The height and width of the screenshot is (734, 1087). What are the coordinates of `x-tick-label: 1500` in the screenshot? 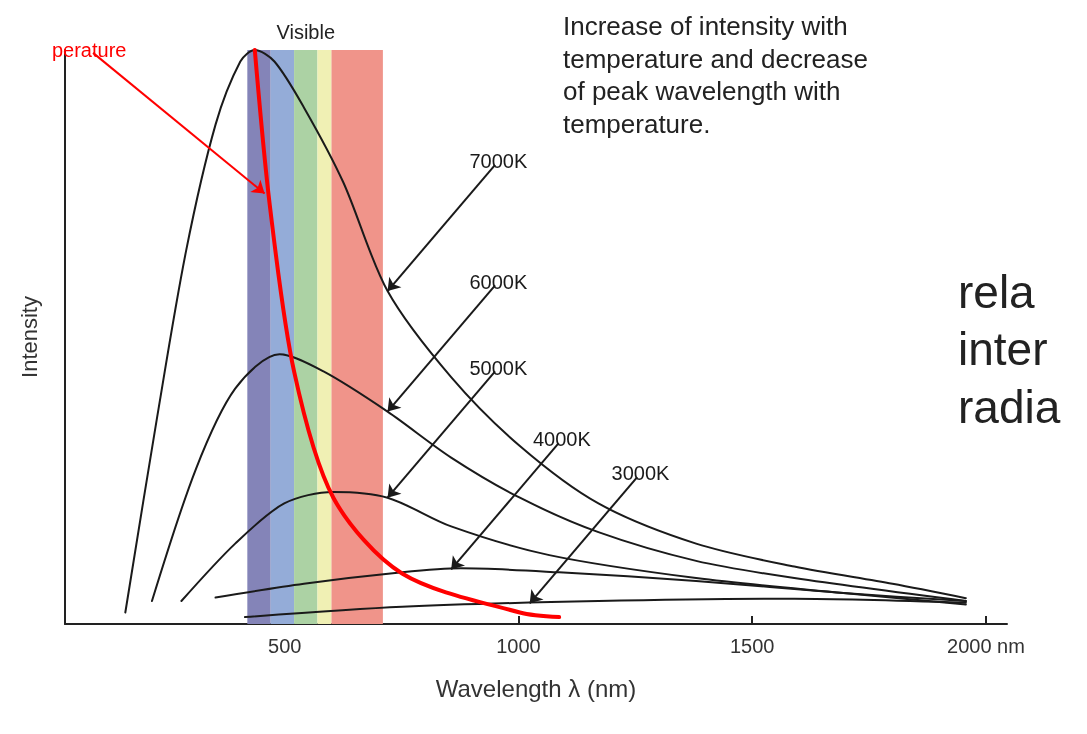 It's located at (752, 646).